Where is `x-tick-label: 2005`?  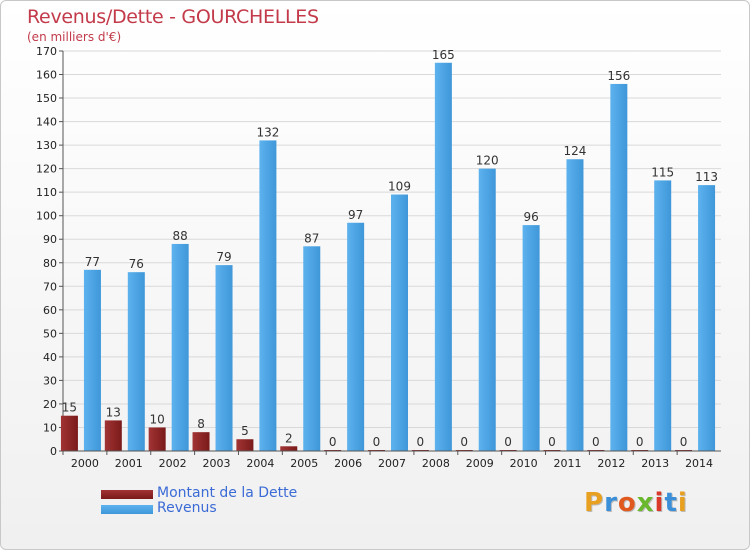
x-tick-label: 2005 is located at coordinates (304, 463).